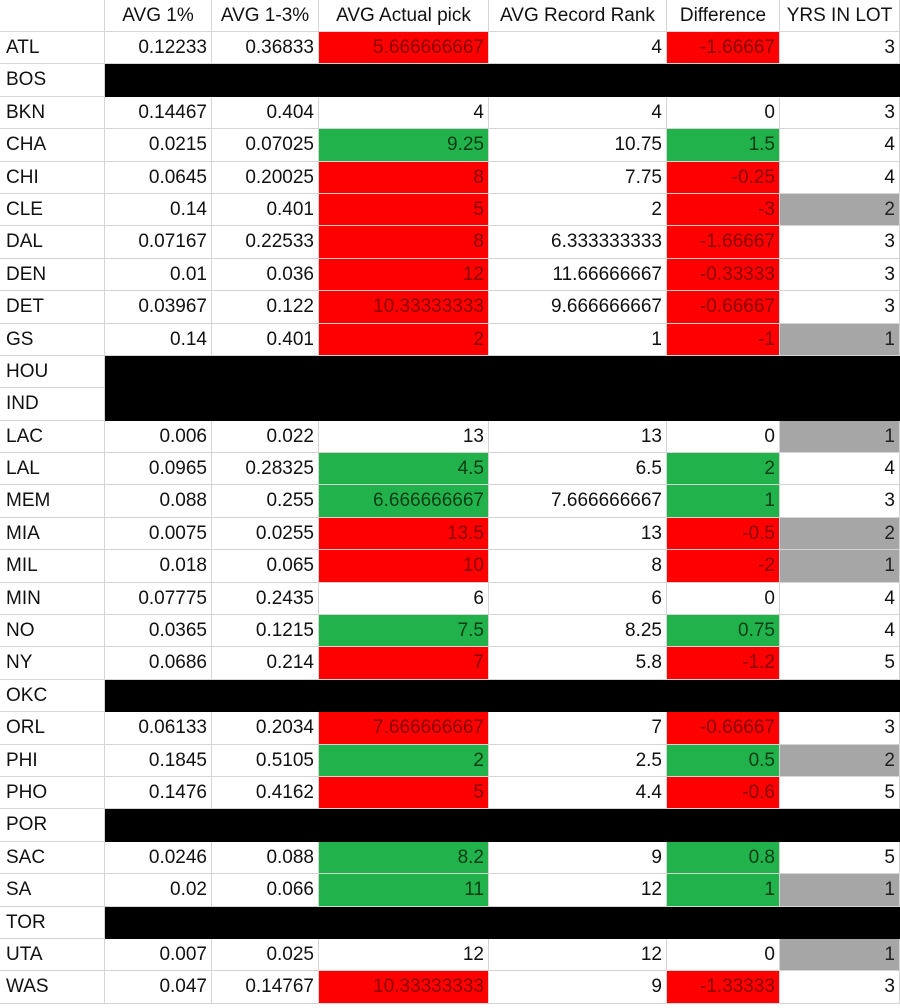  What do you see at coordinates (265, 631) in the screenshot?
I see `cell-avg-1-3pct: 0.1215` at bounding box center [265, 631].